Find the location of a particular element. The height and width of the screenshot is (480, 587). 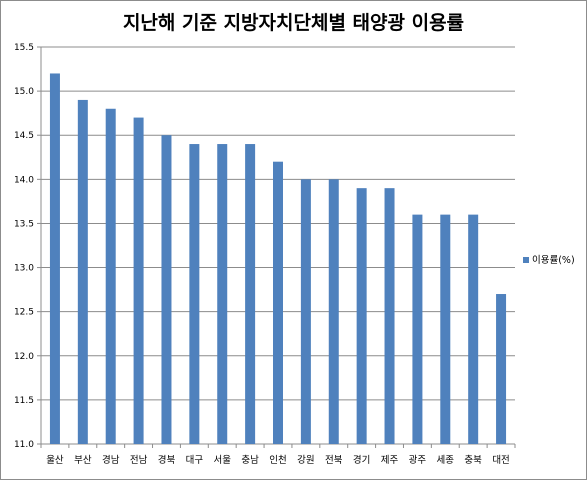

x-tick-label: 광주 is located at coordinates (418, 460).